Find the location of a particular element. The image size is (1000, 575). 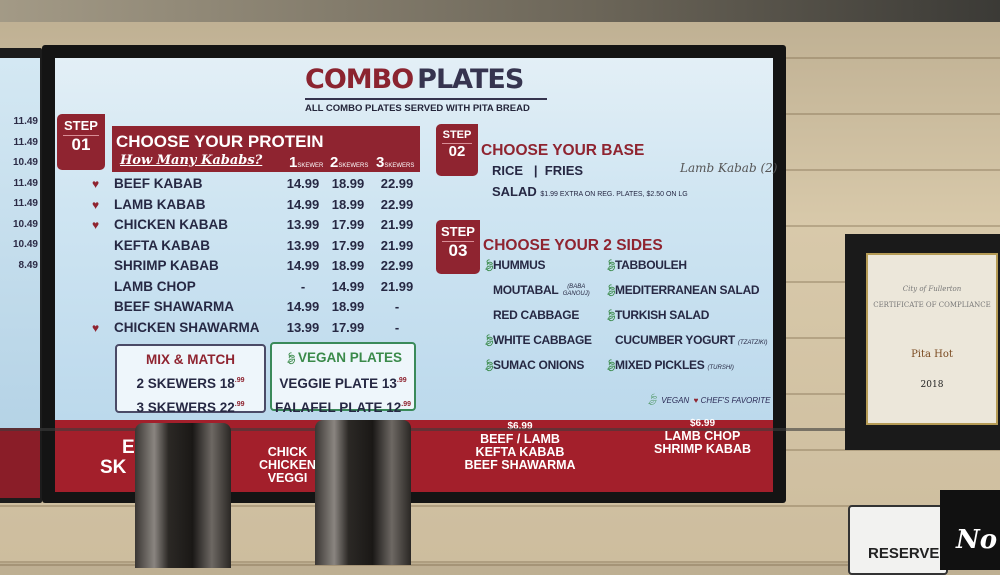

mix-match-title: MIX & MATCH is located at coordinates (190, 359).